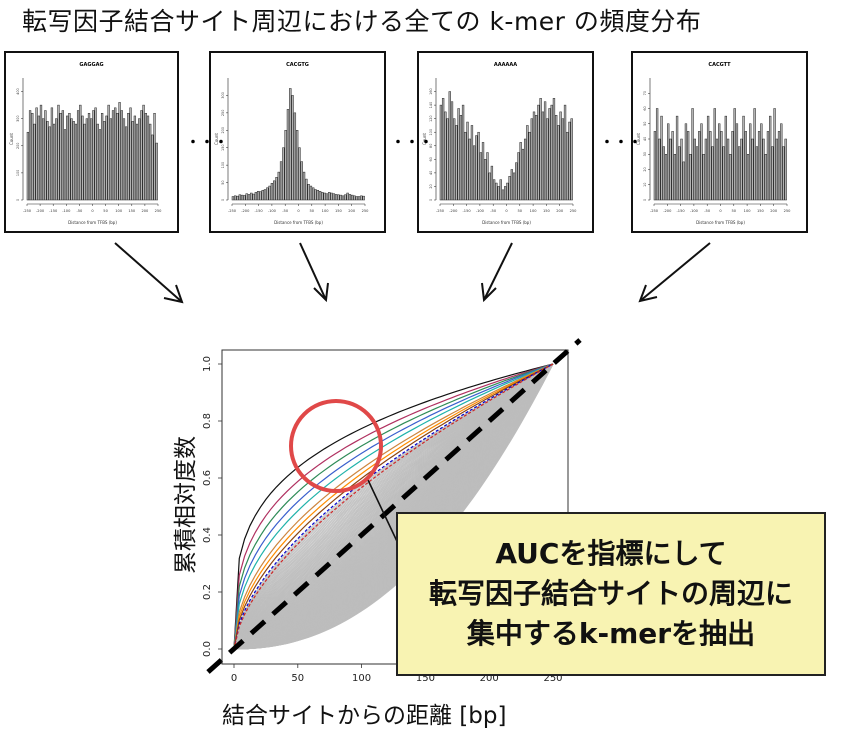 This screenshot has width=848, height=732. I want to click on y-tick-label: 40, so click(645, 139).